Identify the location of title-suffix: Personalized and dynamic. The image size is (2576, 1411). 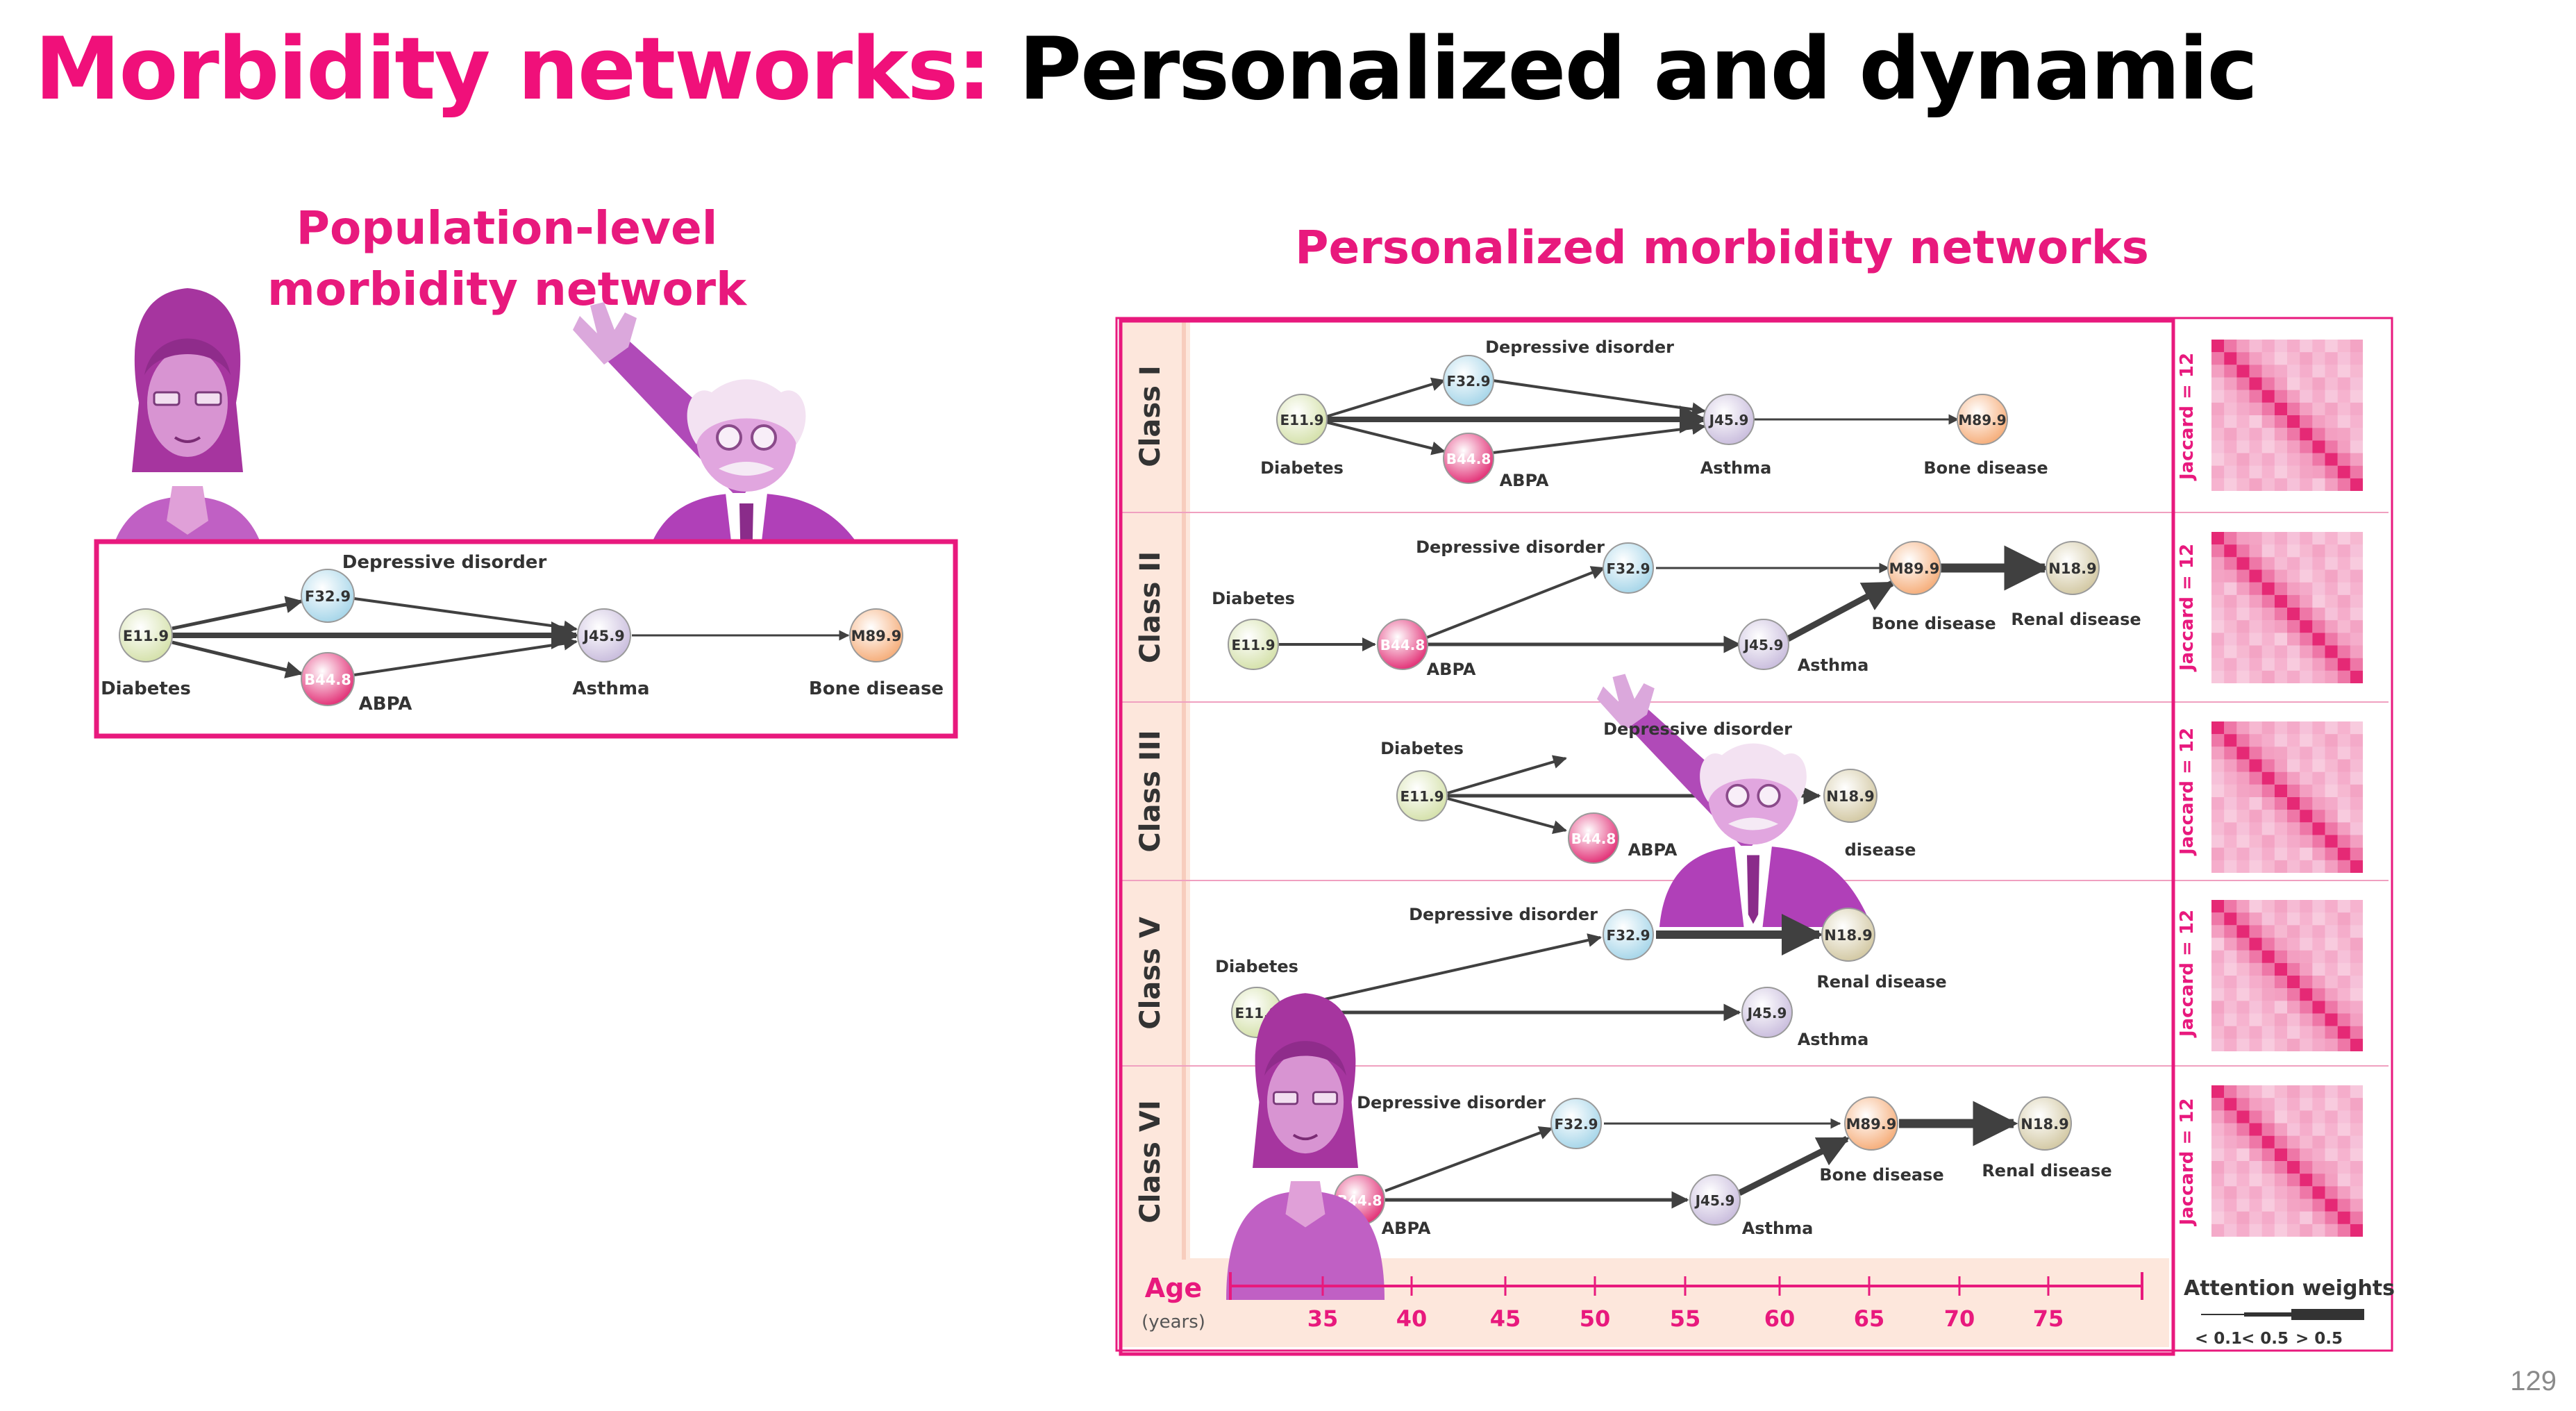
(1638, 69).